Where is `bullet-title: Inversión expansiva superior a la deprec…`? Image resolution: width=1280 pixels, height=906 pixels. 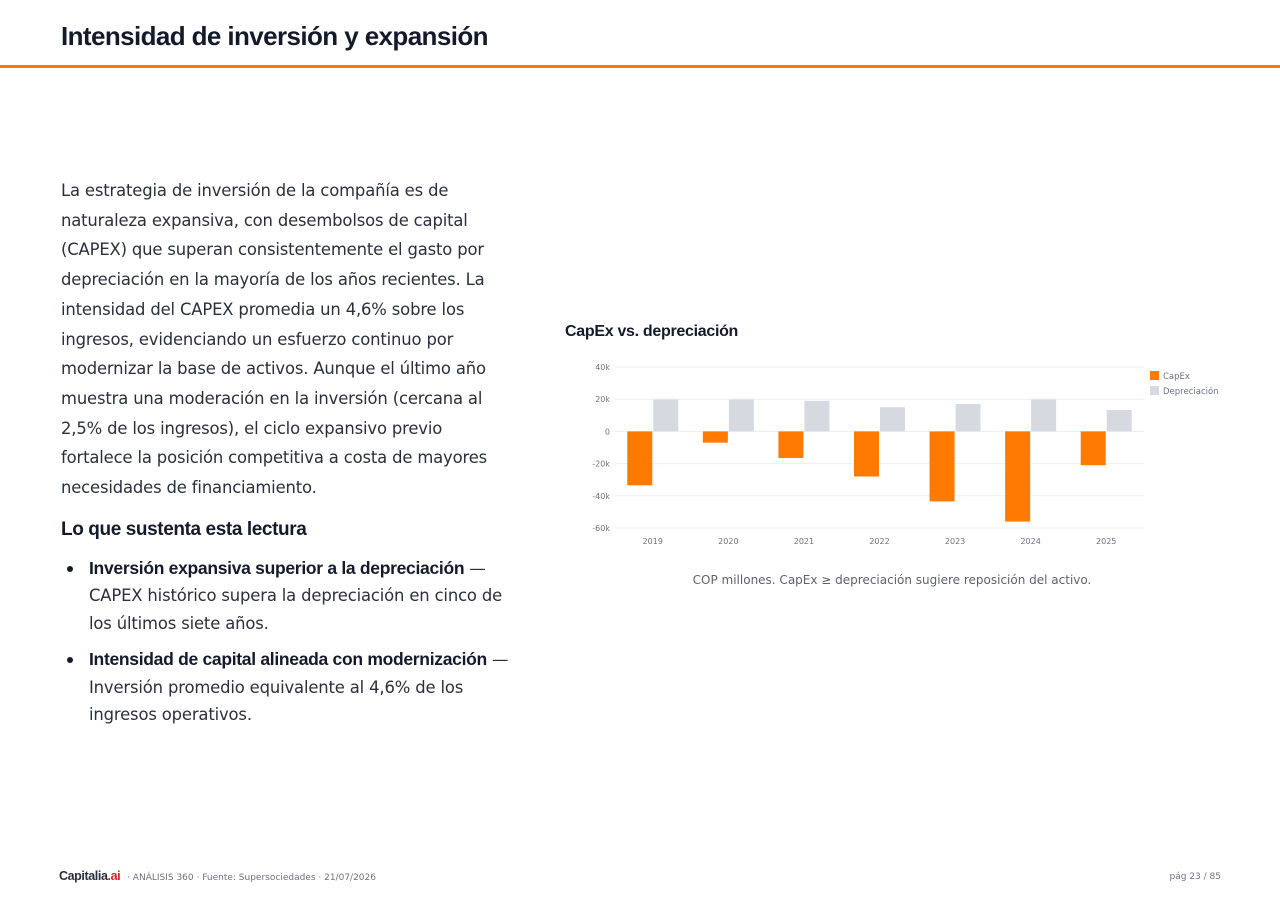 bullet-title: Inversión expansiva superior a la deprec… is located at coordinates (277, 567).